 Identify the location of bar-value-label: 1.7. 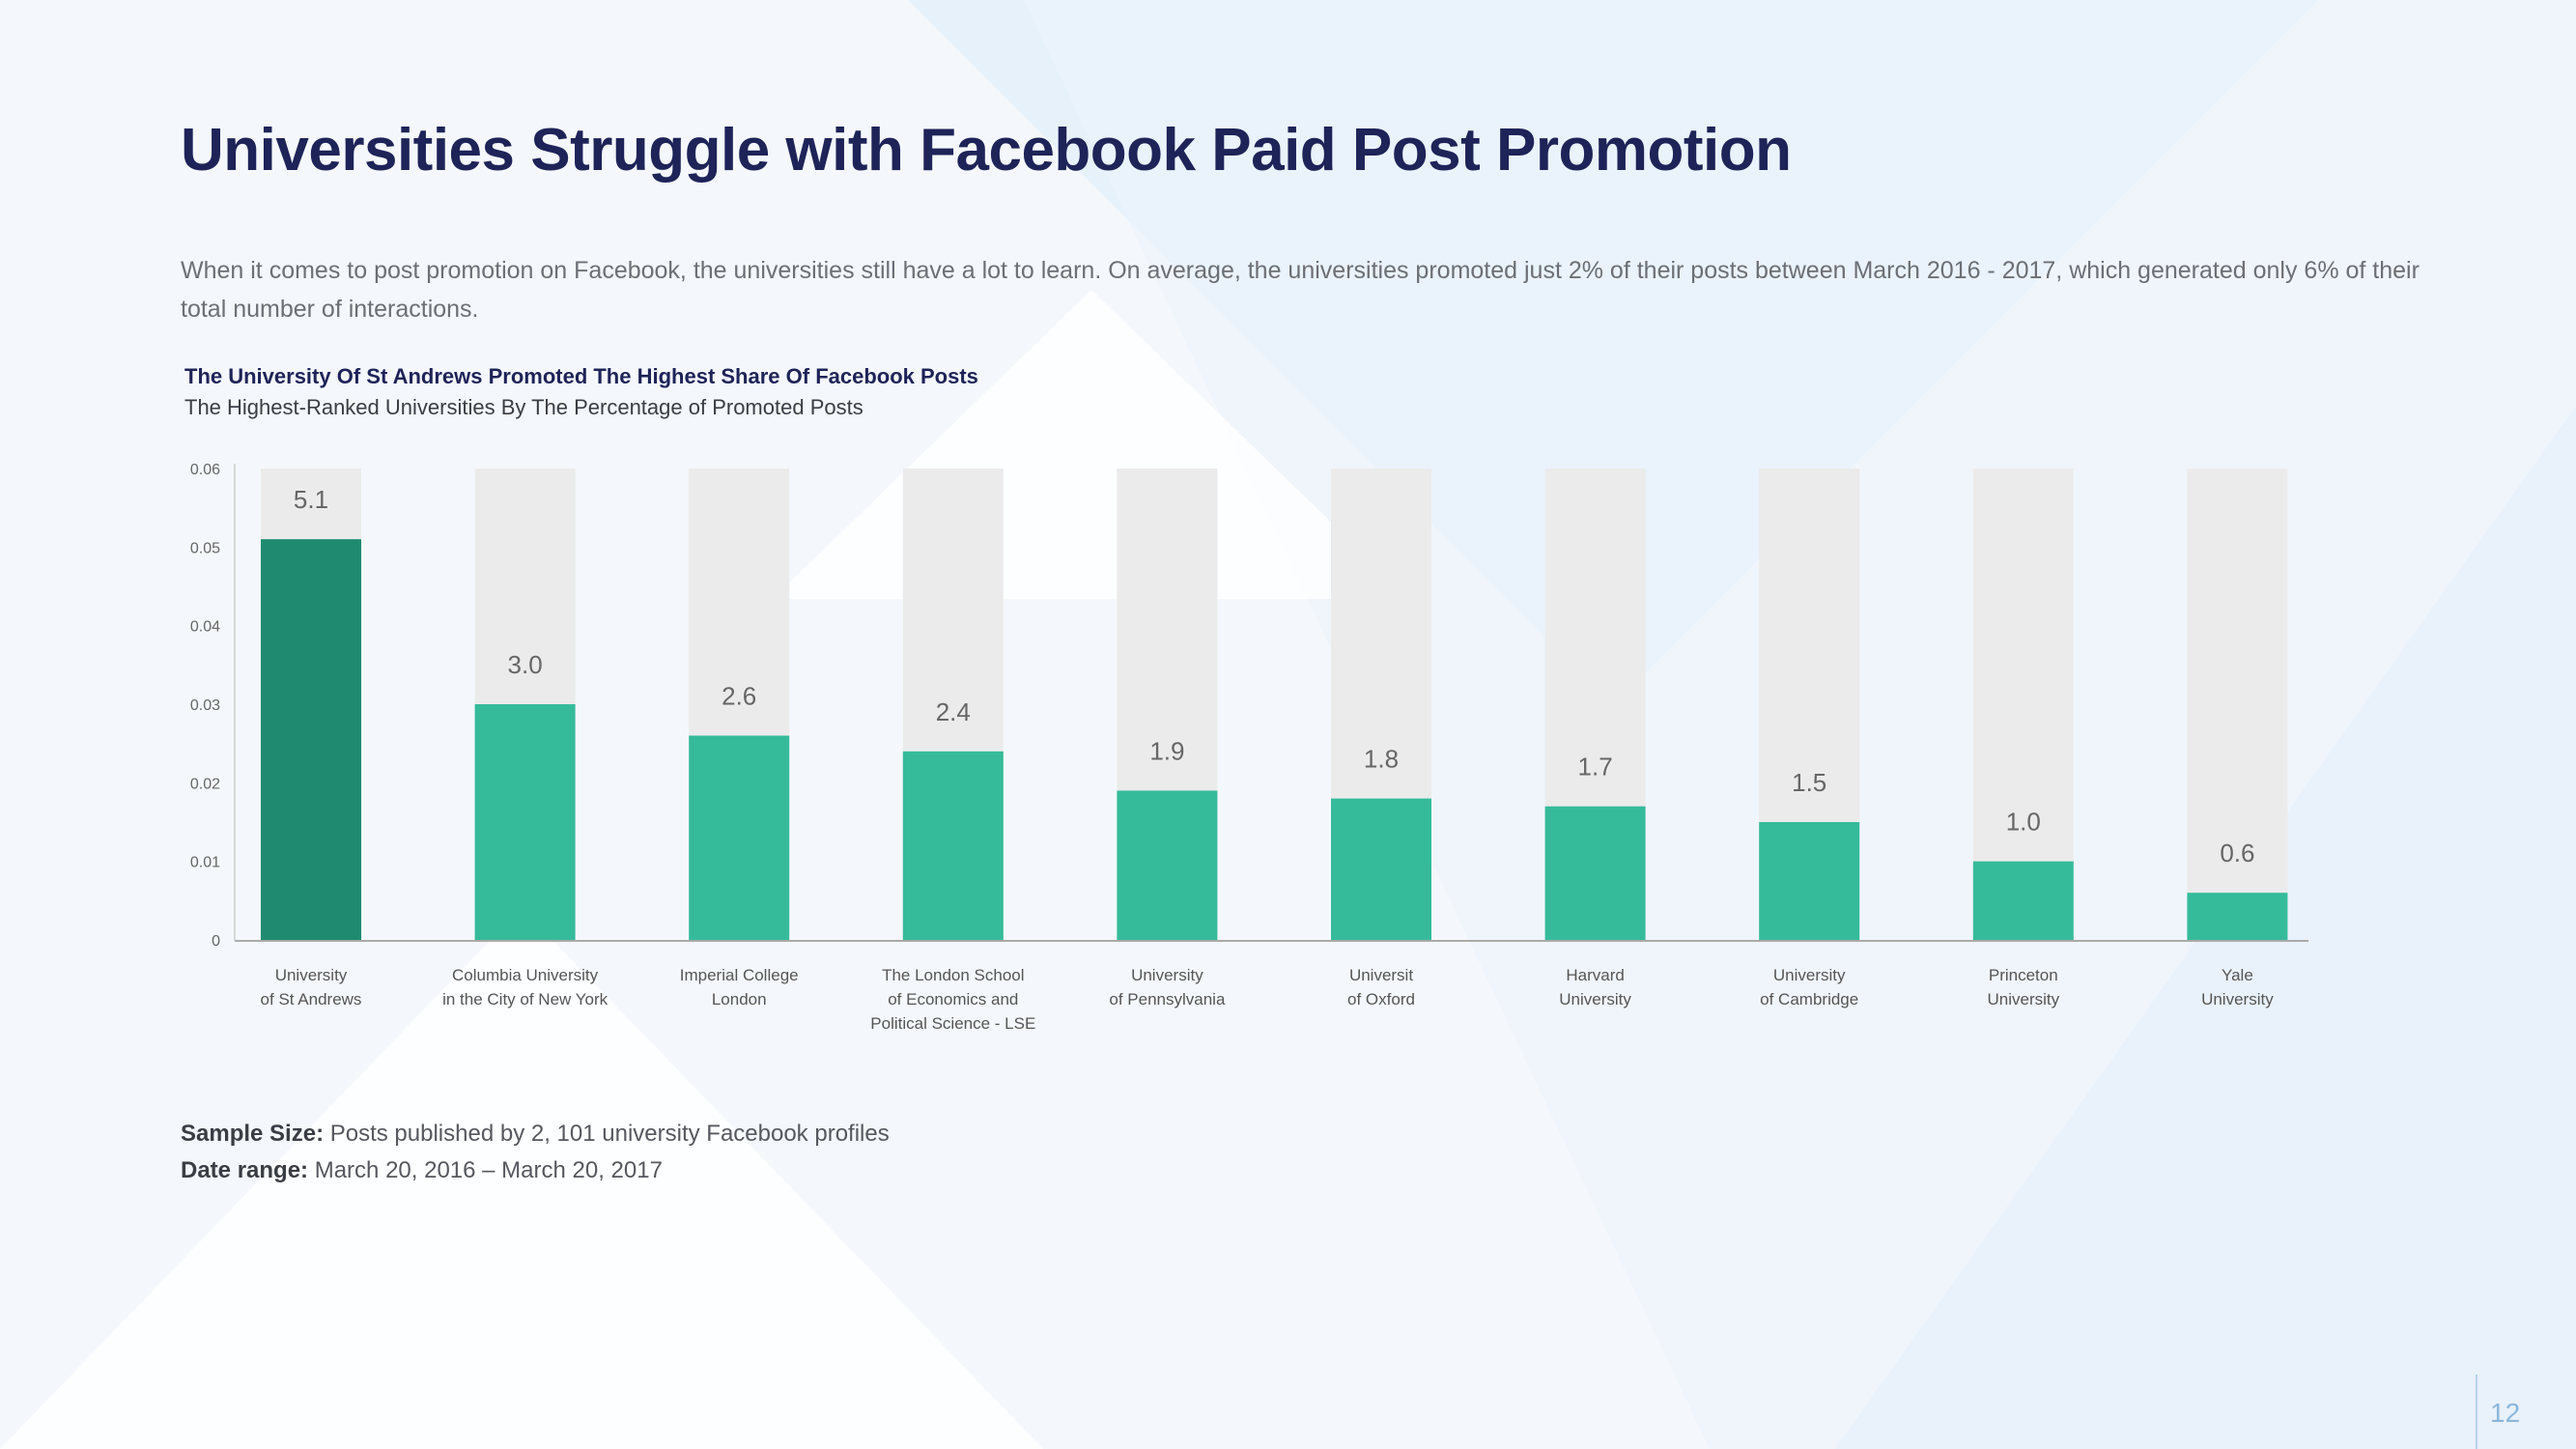
(1595, 767).